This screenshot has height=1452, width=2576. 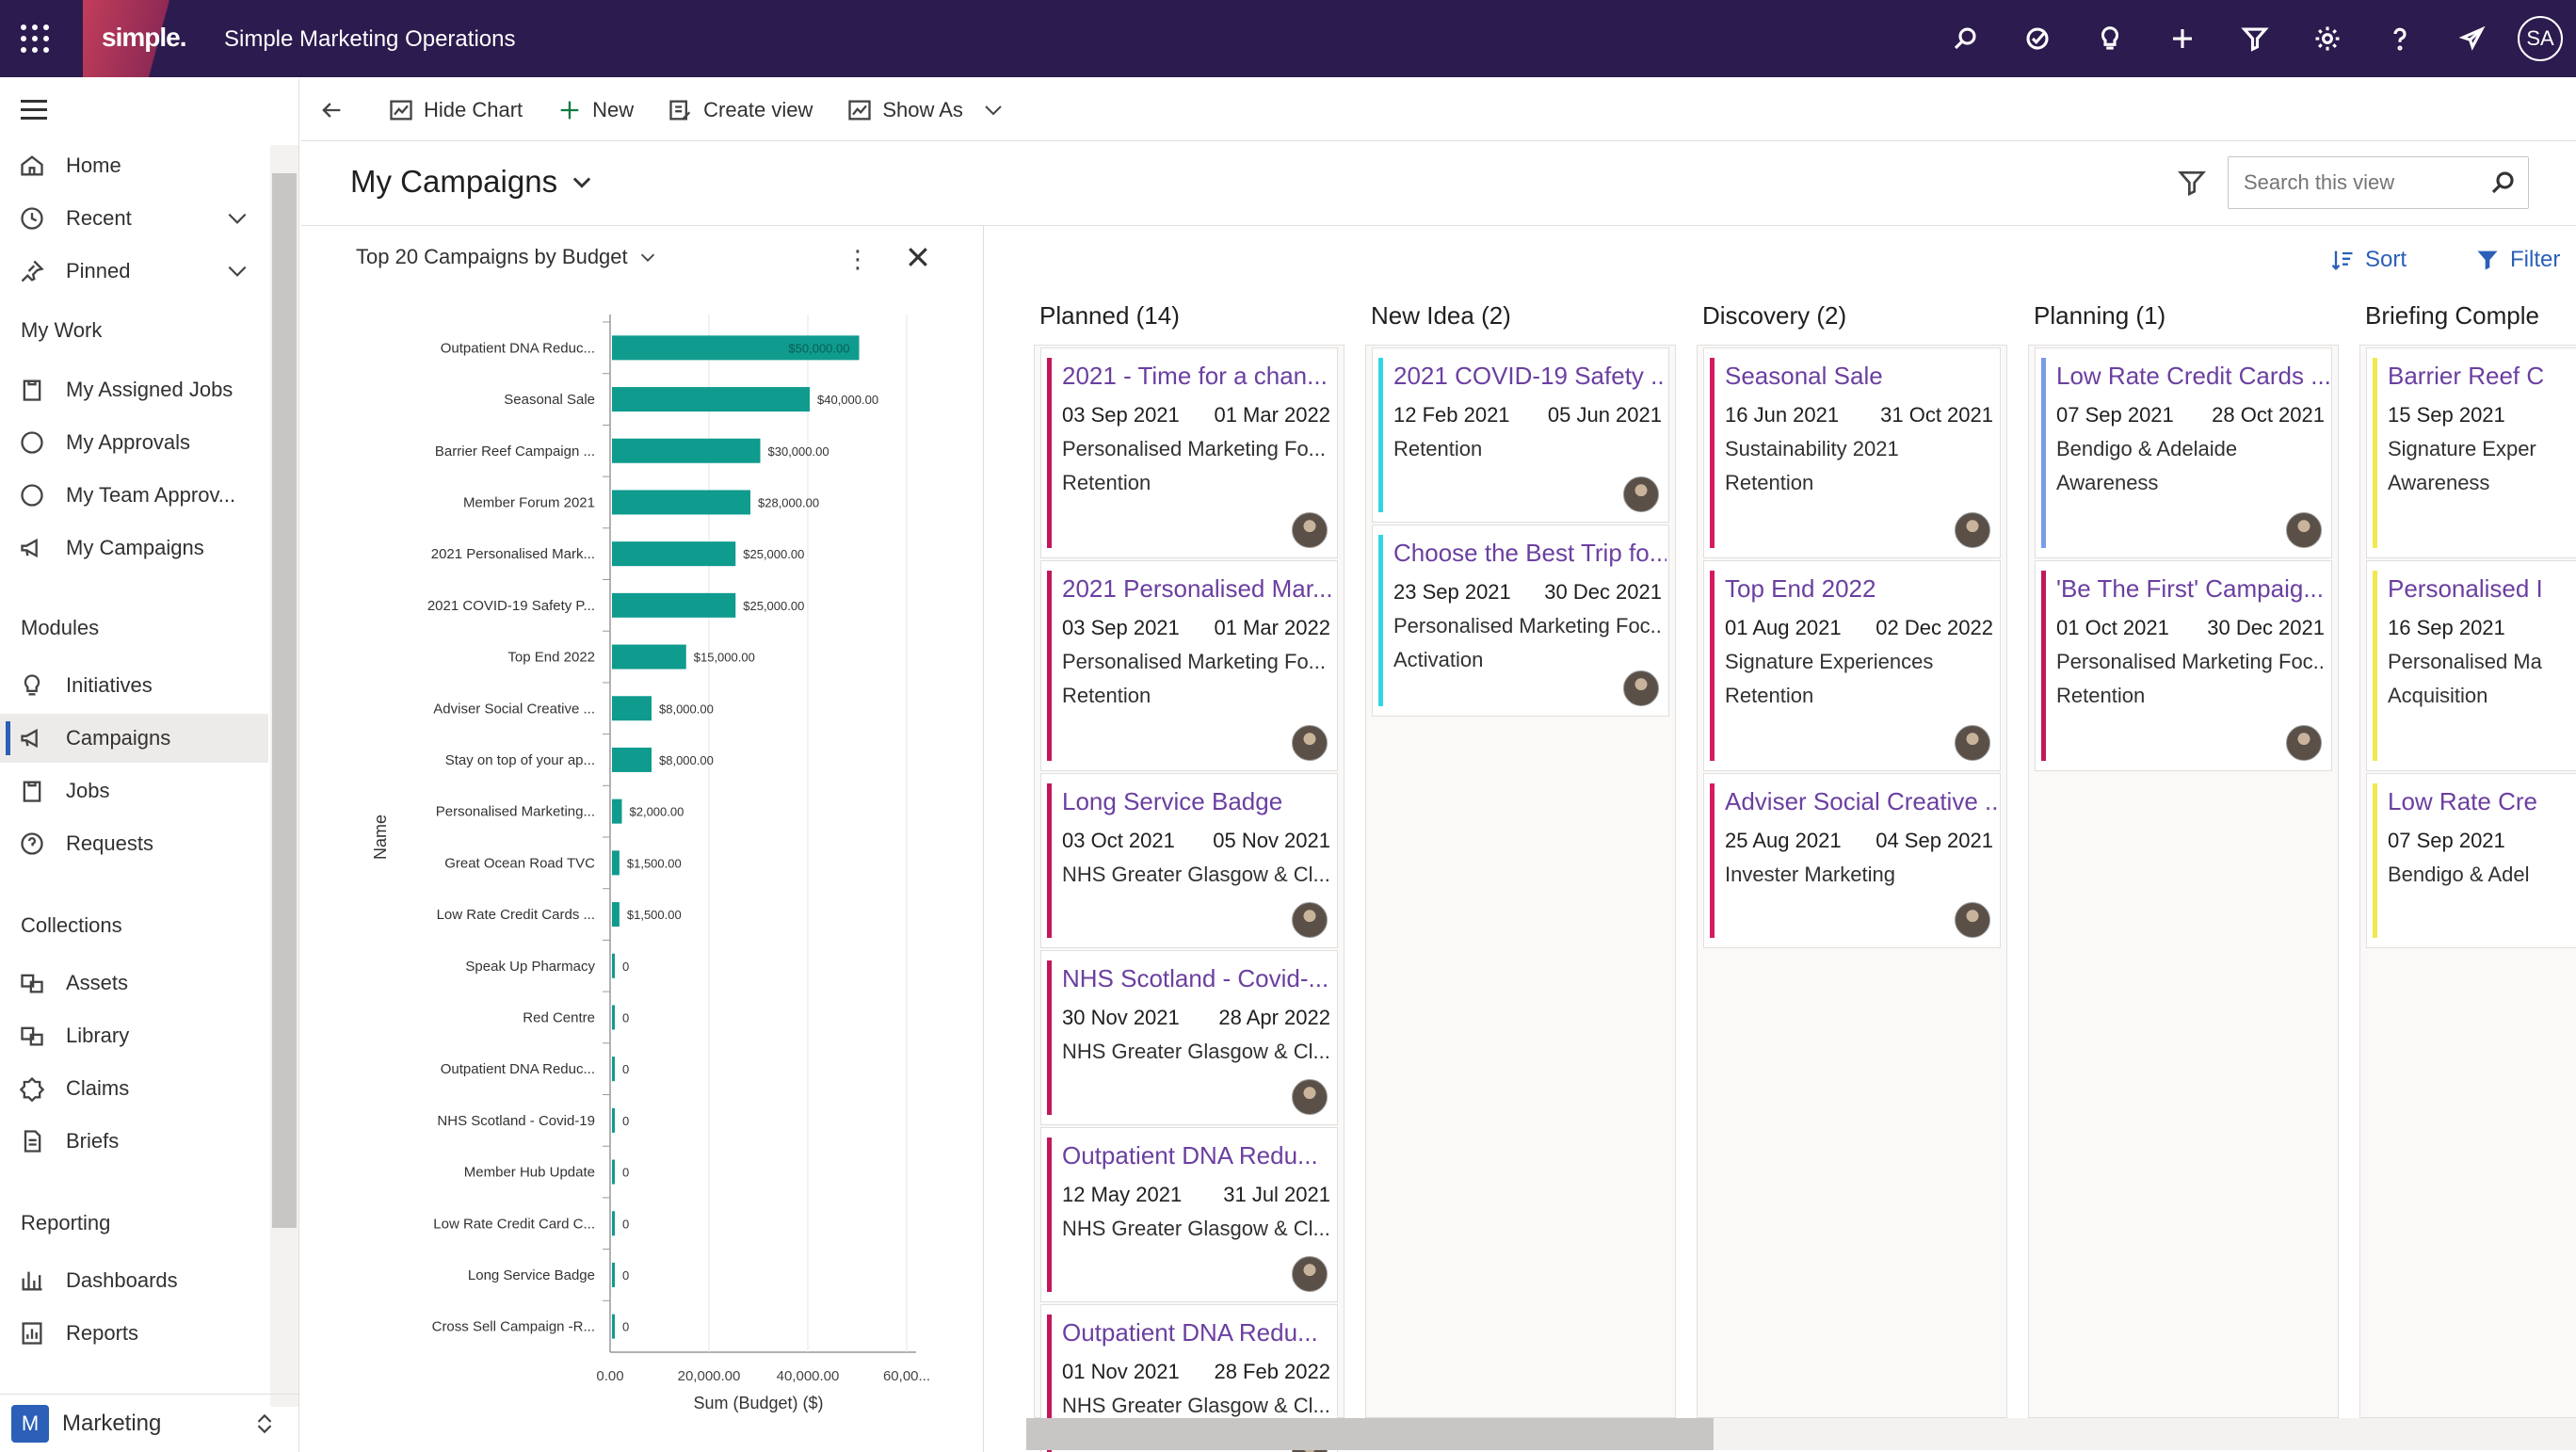 I want to click on sidebar-scroll-thumb, so click(x=284, y=700).